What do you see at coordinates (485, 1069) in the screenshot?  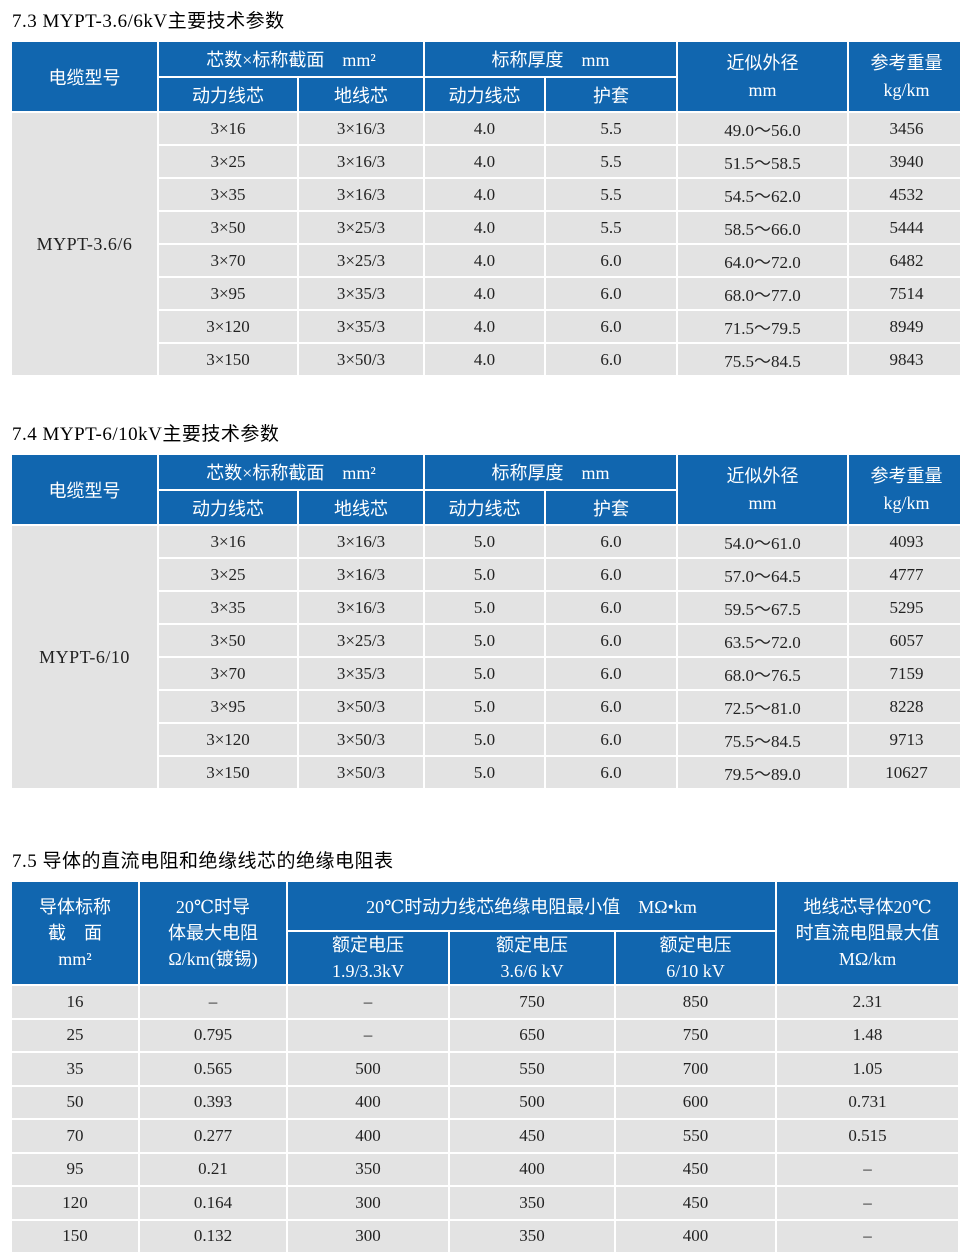 I see `table-row: 35 0.565 500 550 700 1.05` at bounding box center [485, 1069].